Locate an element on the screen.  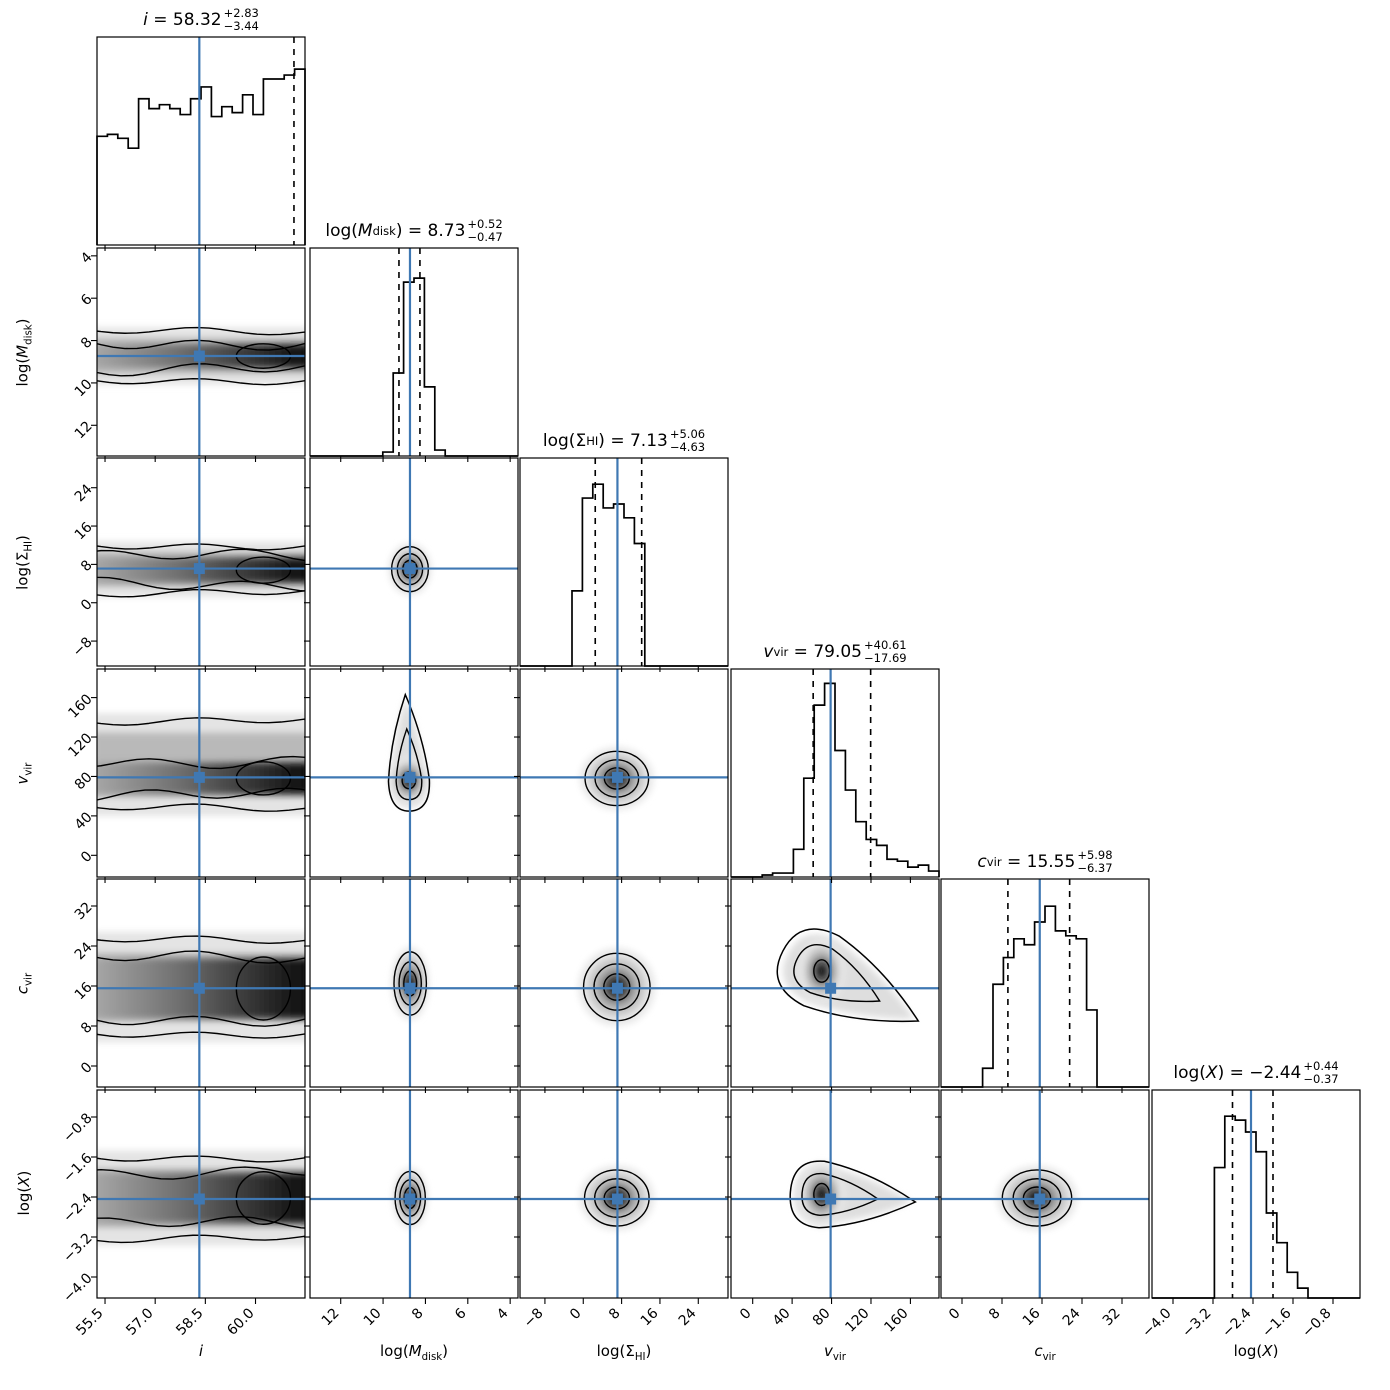
panel-2d-log_X-vs-i is located at coordinates (198, 1196).